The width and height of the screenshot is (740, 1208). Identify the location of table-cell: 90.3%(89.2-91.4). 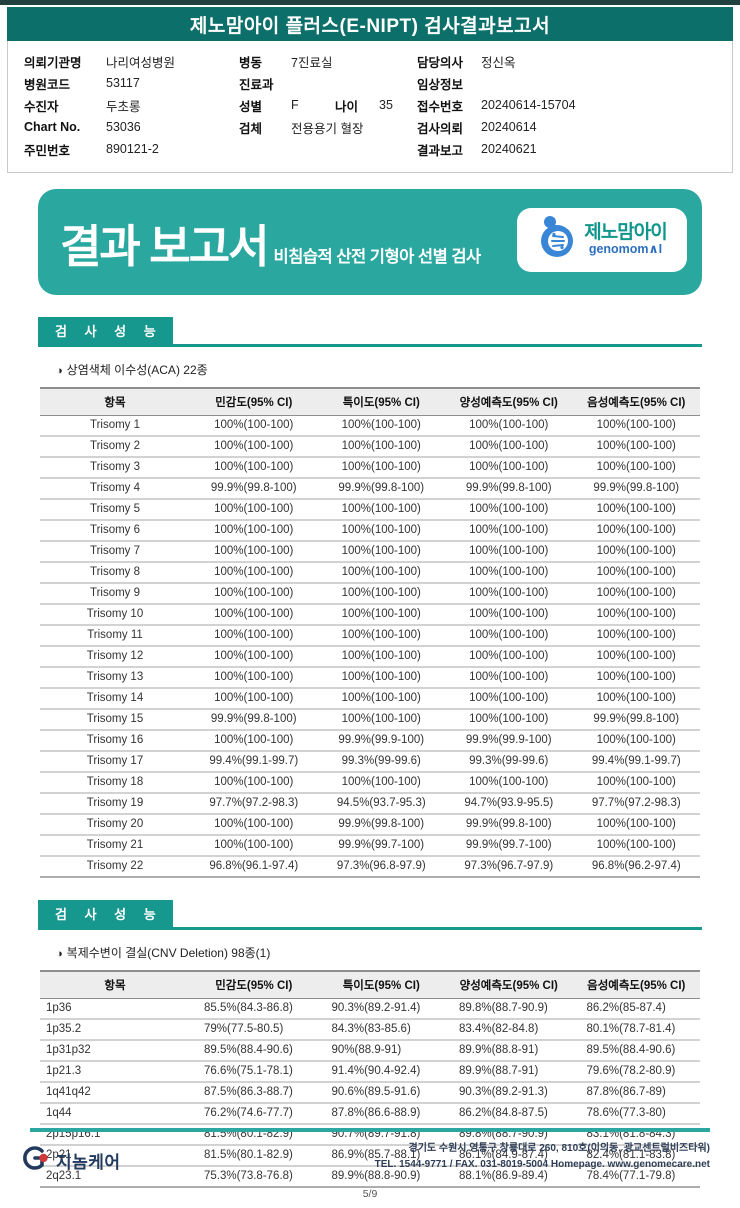
(381, 1009).